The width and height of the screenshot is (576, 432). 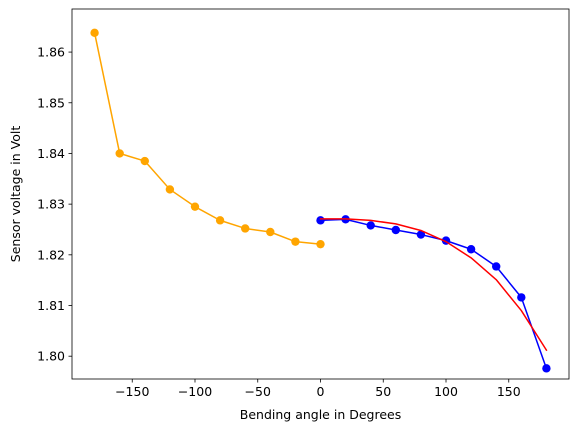 I want to click on x-tick-label: −50, so click(x=258, y=391).